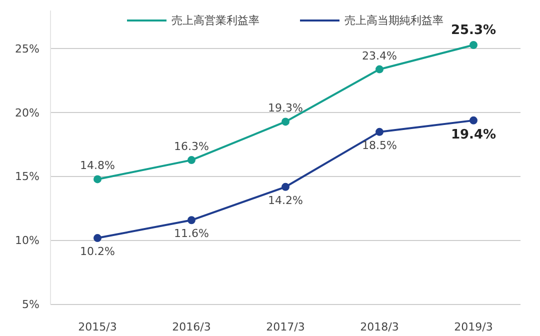 This screenshot has width=540, height=336. What do you see at coordinates (379, 55) in the screenshot?
I see `data-label: 23.4%` at bounding box center [379, 55].